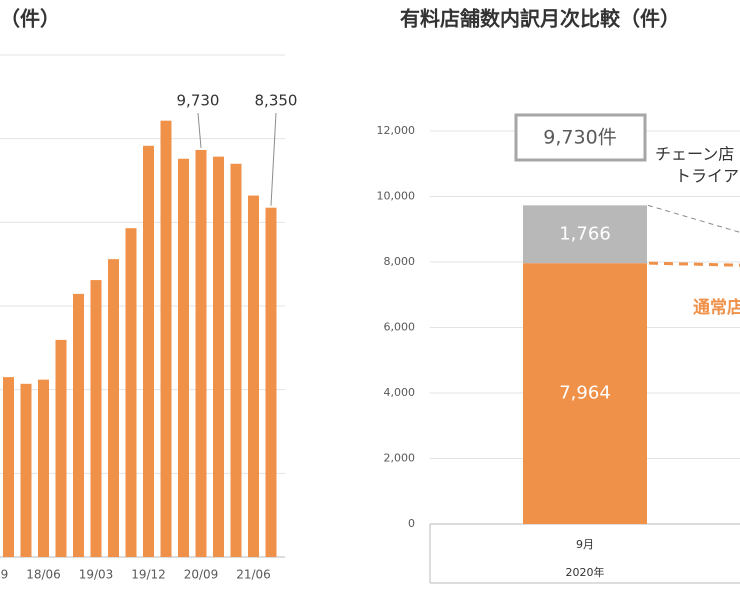 Image resolution: width=740 pixels, height=600 pixels. What do you see at coordinates (540, 19) in the screenshot?
I see `chart-title: 有料店舗数内訳月次比較（件）` at bounding box center [540, 19].